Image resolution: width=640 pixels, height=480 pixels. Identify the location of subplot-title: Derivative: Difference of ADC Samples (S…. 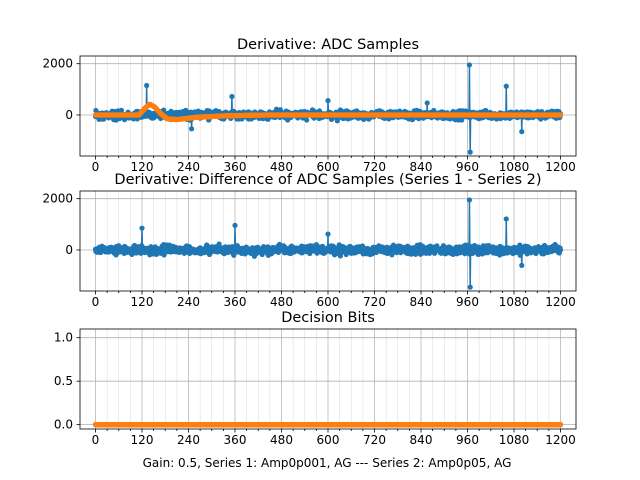
(327, 180).